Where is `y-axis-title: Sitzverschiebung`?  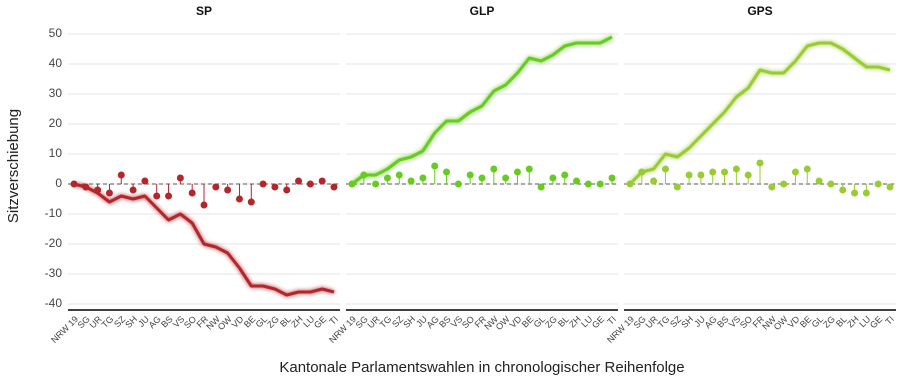
y-axis-title: Sitzverschiebung is located at coordinates (13, 166).